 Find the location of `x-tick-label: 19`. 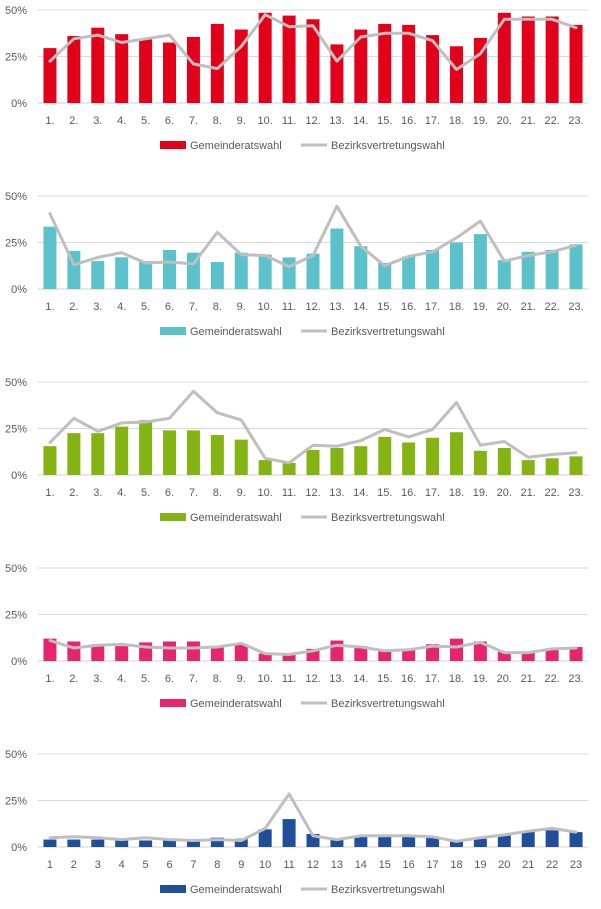

x-tick-label: 19 is located at coordinates (480, 865).